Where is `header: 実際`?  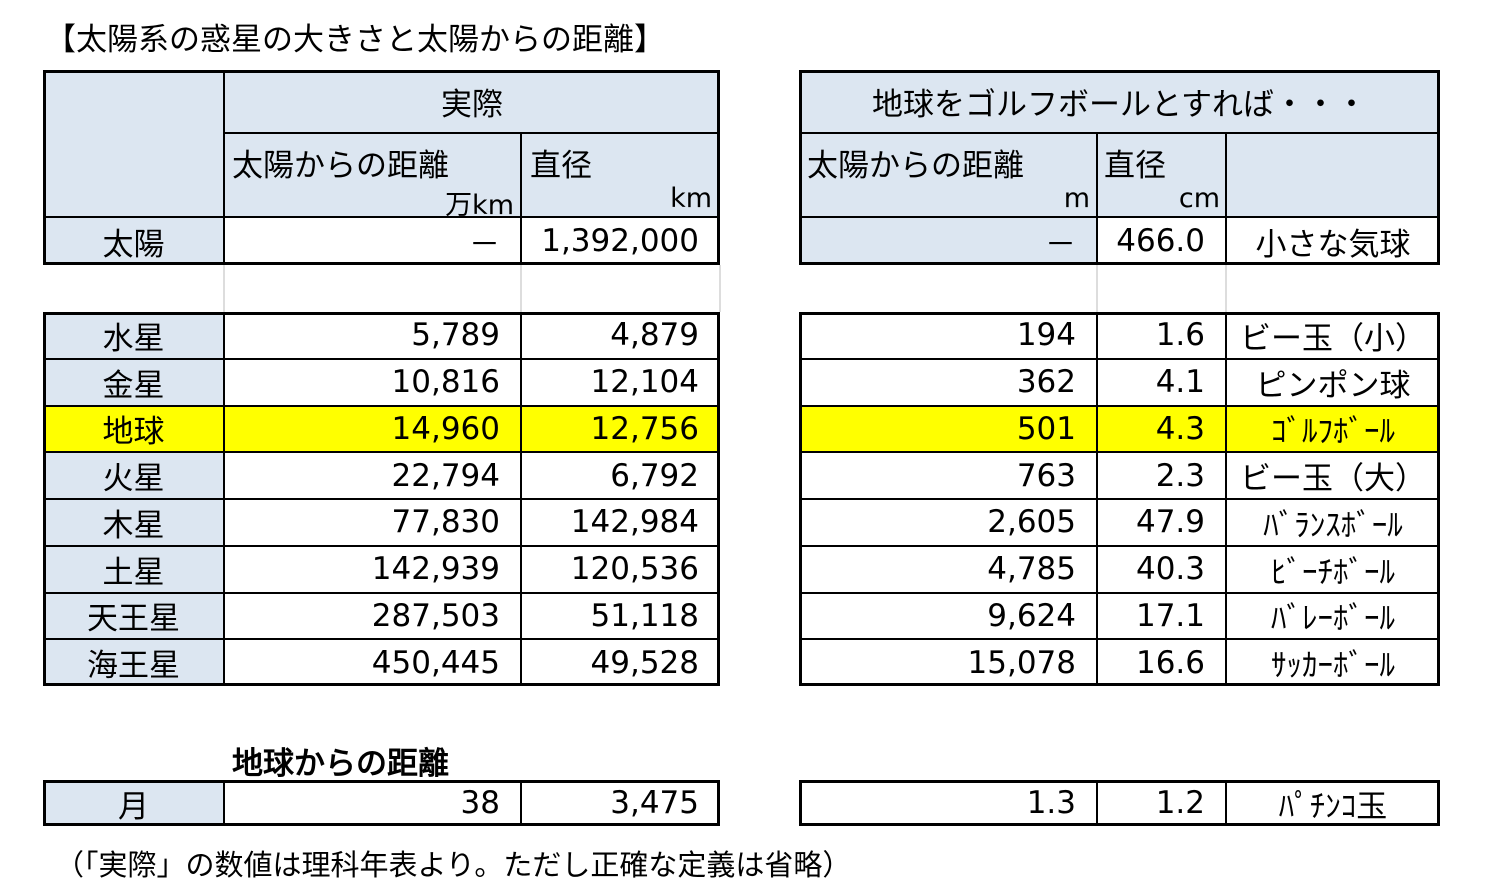
header: 実際 is located at coordinates (472, 101).